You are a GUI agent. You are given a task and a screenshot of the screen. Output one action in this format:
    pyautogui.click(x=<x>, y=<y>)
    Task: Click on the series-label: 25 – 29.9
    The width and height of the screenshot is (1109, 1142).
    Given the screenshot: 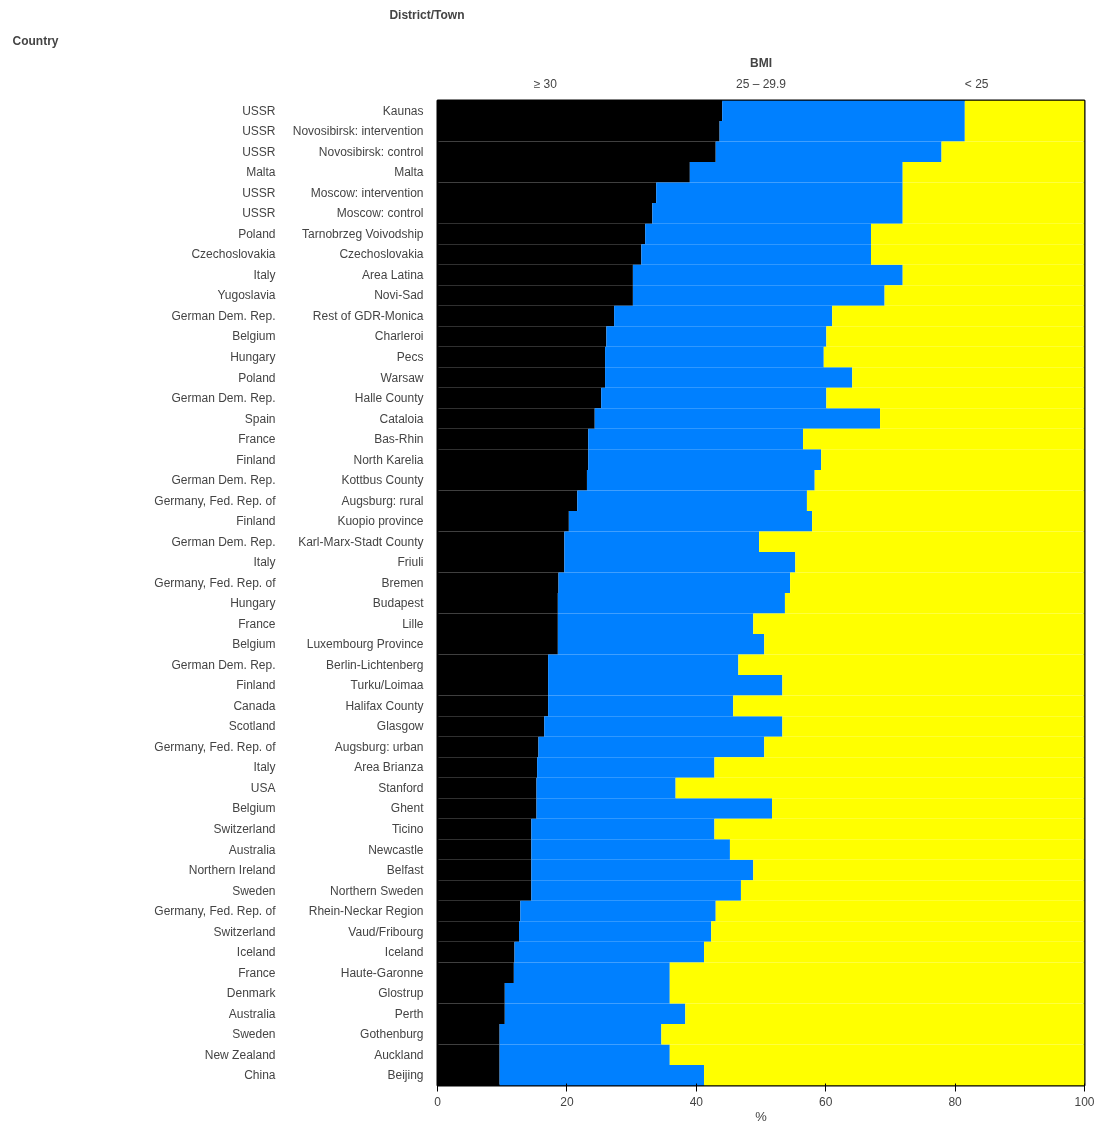 What is the action you would take?
    pyautogui.click(x=761, y=83)
    